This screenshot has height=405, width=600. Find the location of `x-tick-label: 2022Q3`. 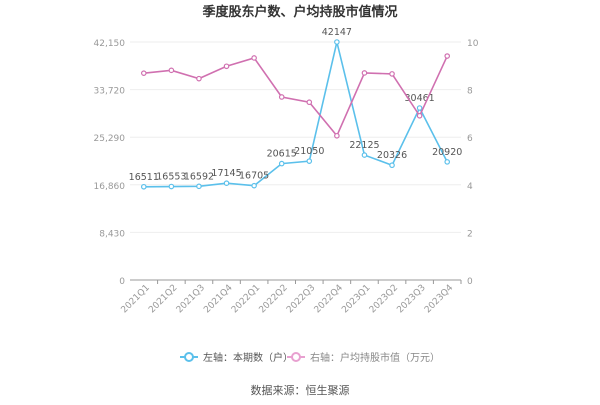

x-tick-label: 2022Q3 is located at coordinates (301, 299).